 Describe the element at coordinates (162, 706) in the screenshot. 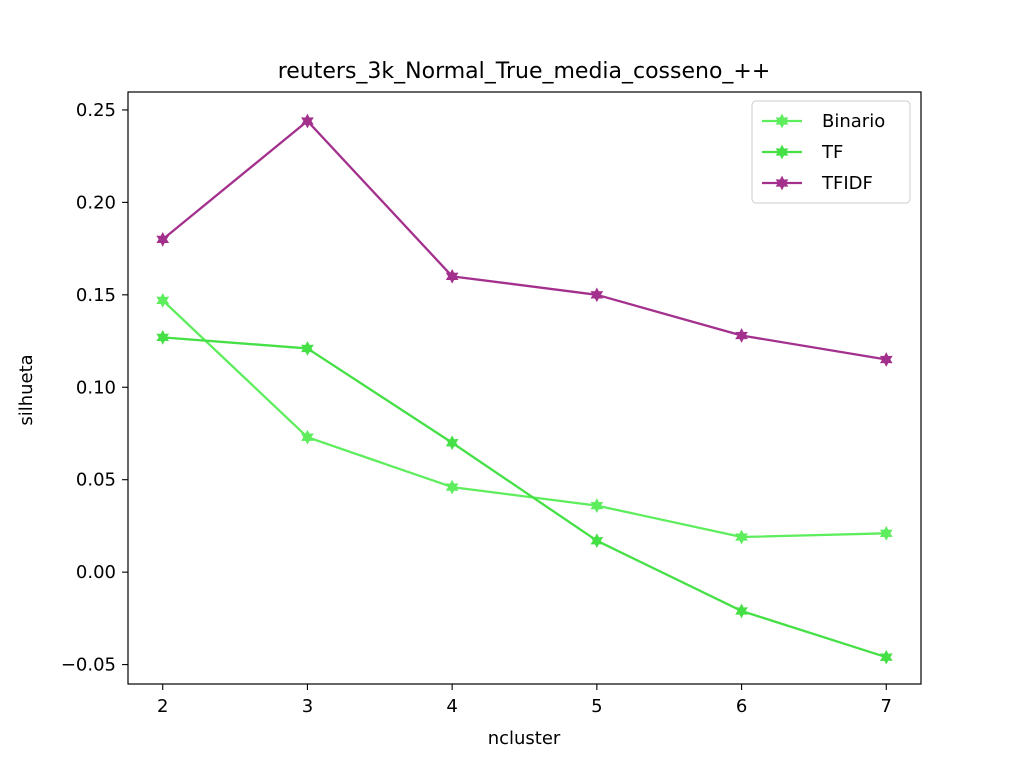

I see `x-tick-label: 2` at that location.